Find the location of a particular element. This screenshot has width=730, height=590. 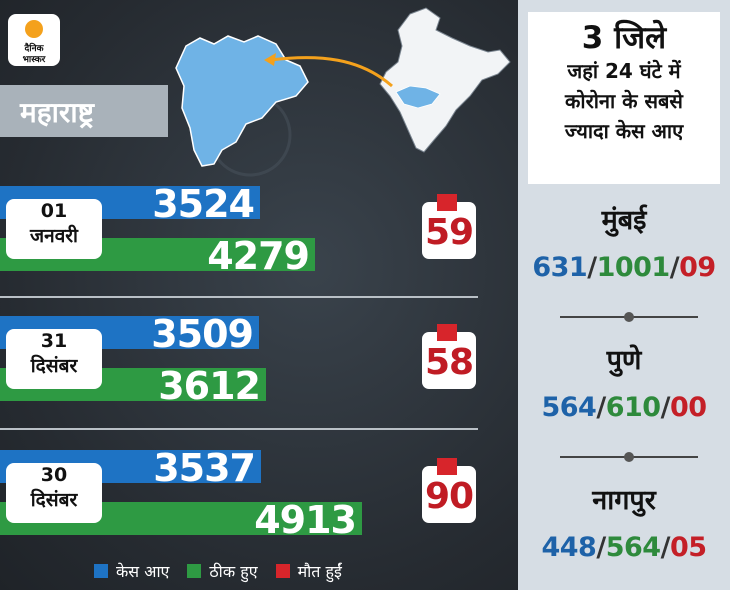

city-numbers: 564/610/00 is located at coordinates (624, 407).